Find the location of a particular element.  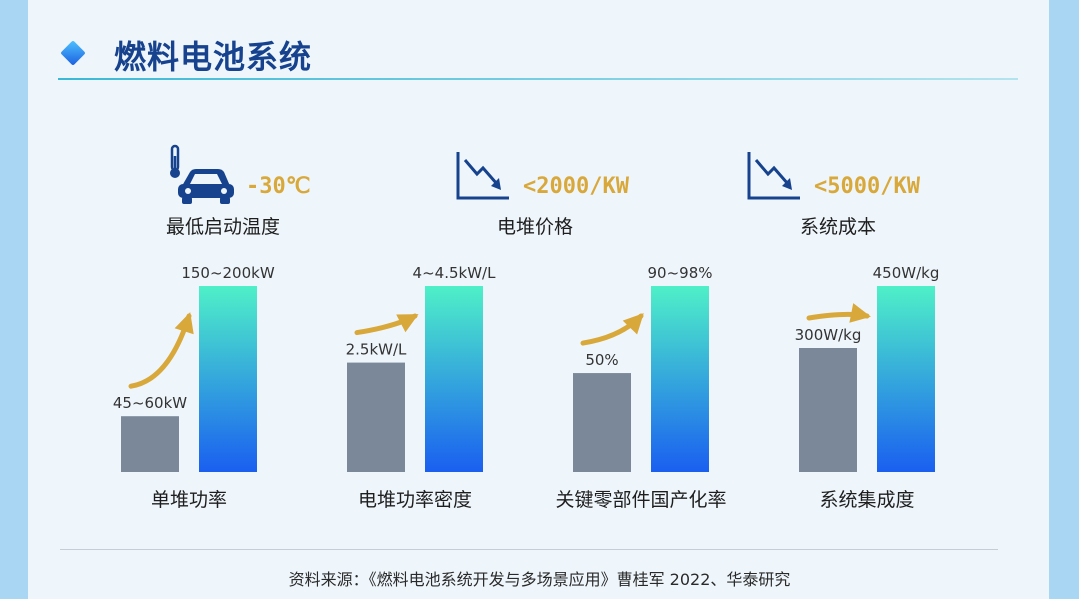

after-value-label: 90~98% is located at coordinates (680, 273).